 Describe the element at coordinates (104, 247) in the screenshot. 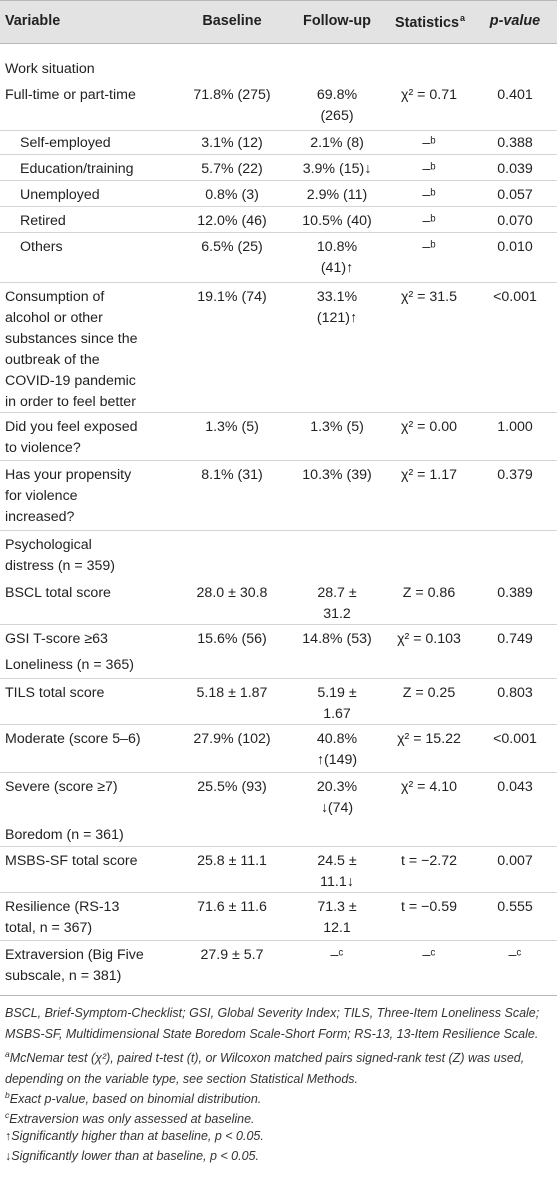

I see `cell-variable: Others` at that location.